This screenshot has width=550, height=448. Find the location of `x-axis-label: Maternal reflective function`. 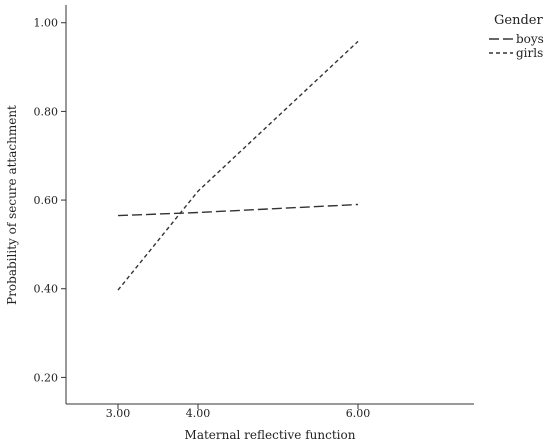

x-axis-label: Maternal reflective function is located at coordinates (270, 435).